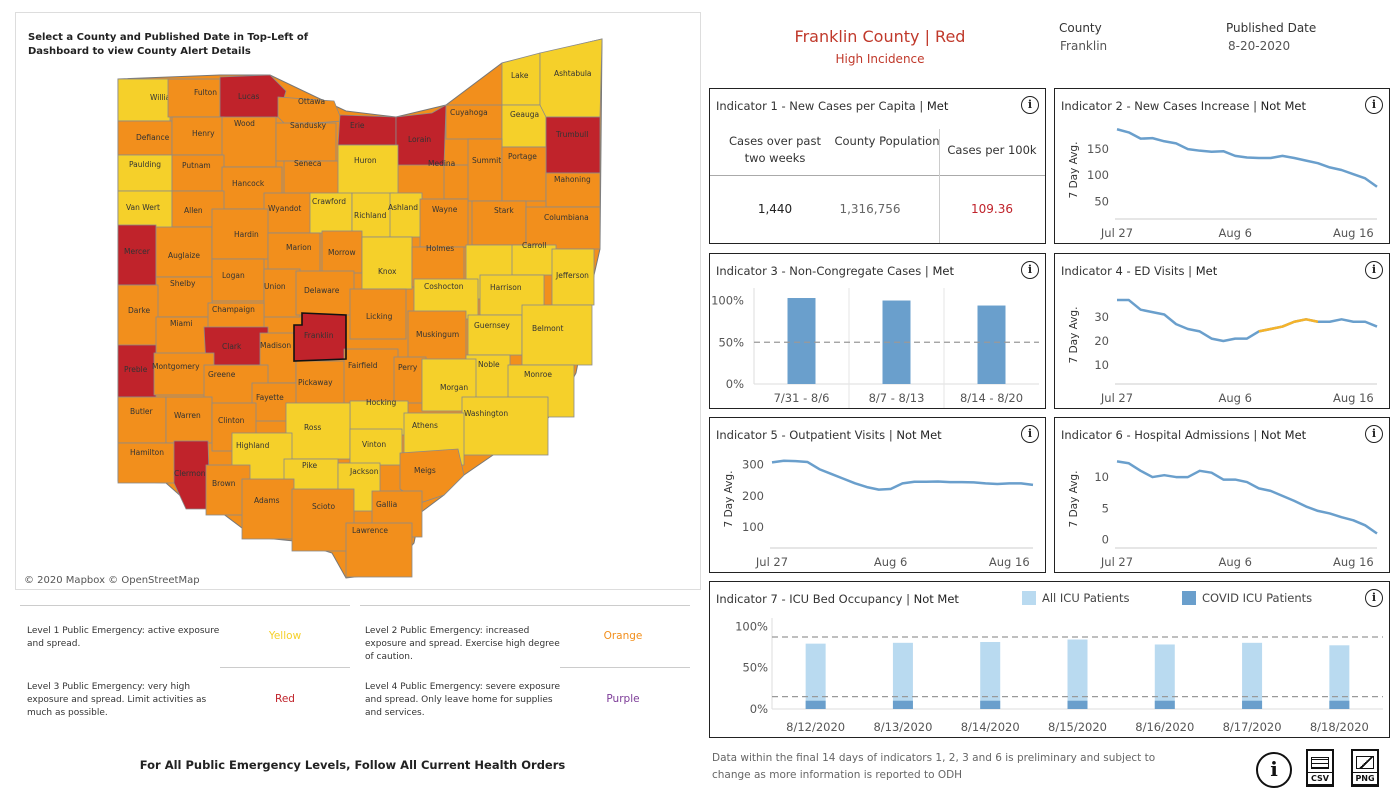  Describe the element at coordinates (238, 280) in the screenshot. I see `county-logan: Logan` at that location.